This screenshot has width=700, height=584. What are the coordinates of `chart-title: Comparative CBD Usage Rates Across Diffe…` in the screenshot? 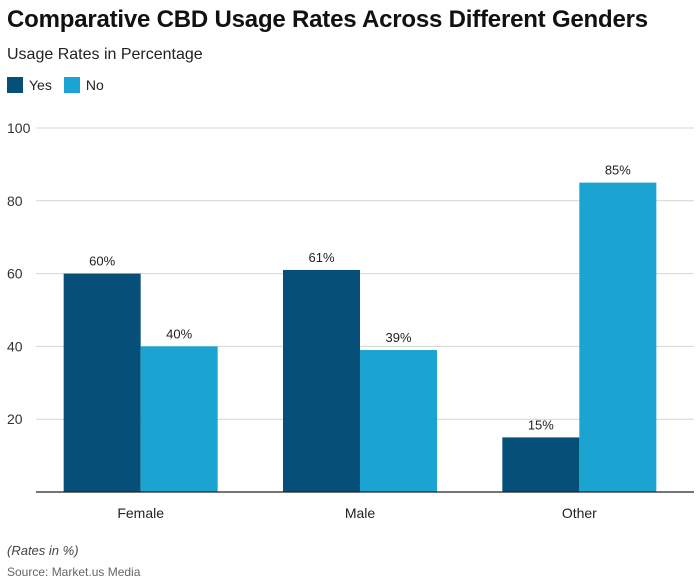 It's located at (327, 19).